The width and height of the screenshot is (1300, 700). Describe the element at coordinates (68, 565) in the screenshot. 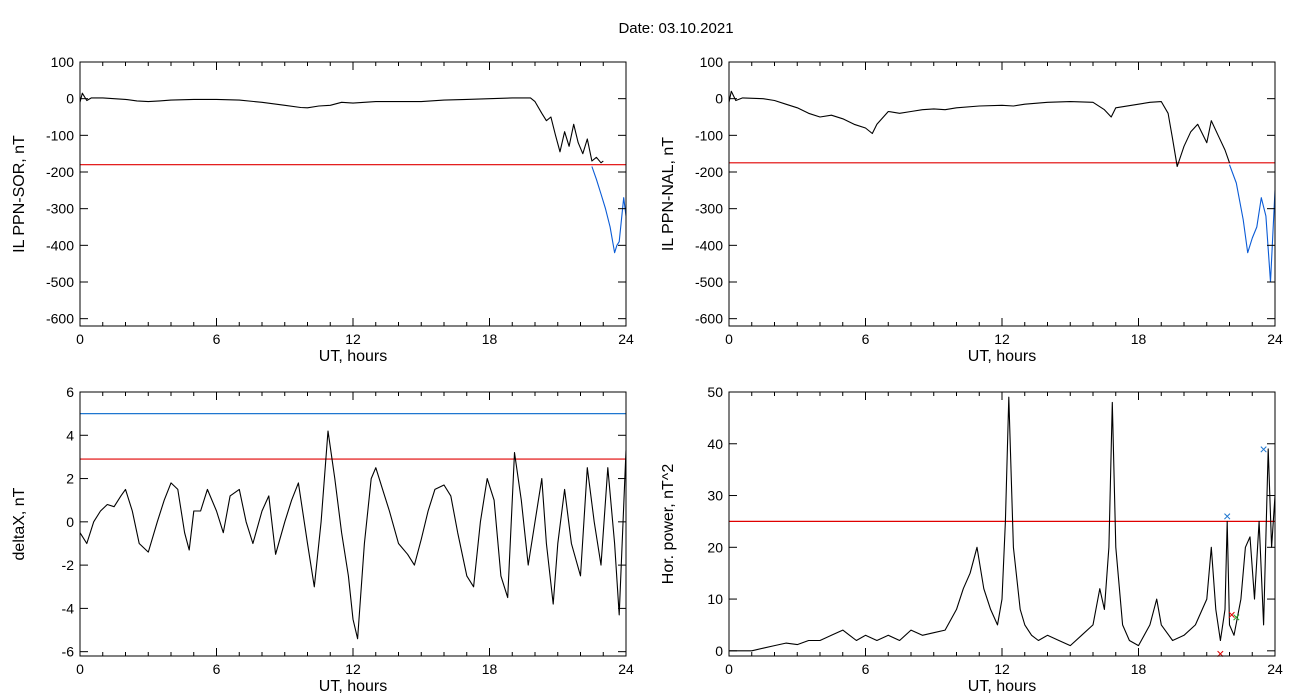

I see `y-tick-label: -2` at that location.